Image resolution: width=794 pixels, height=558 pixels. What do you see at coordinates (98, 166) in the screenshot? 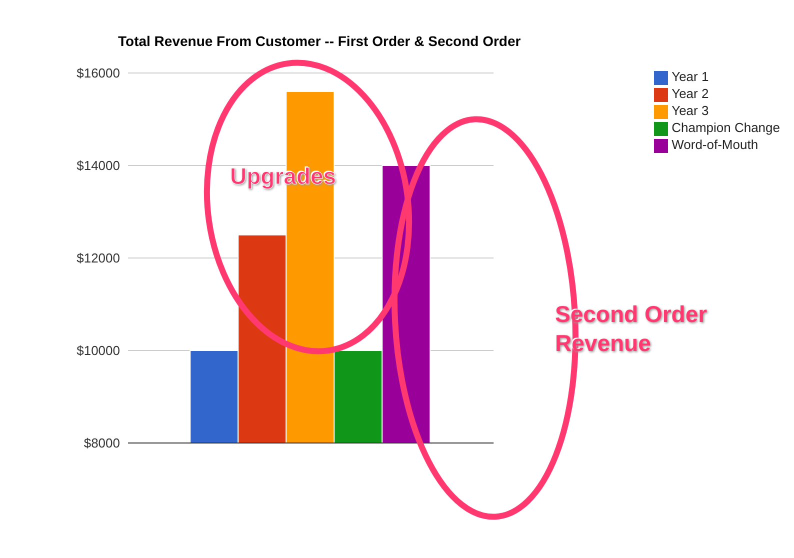
I see `y-tick-label: $14000` at bounding box center [98, 166].